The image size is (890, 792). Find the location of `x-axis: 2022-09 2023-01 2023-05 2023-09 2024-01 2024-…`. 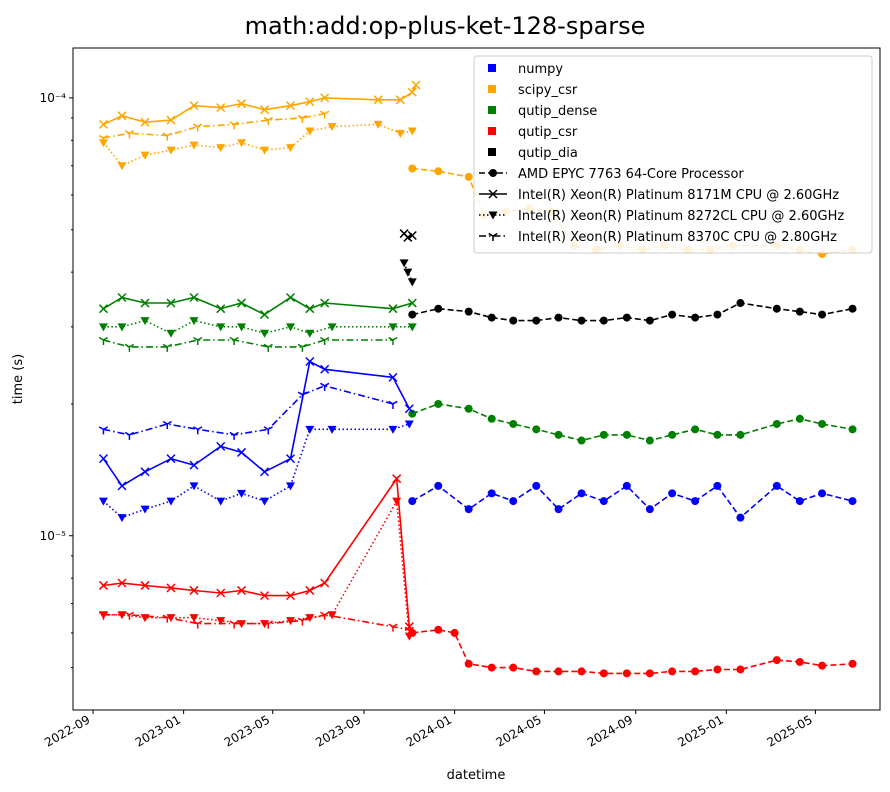

x-axis: 2022-09 2023-01 2023-05 2023-09 2024-01 2024-… is located at coordinates (429, 730).